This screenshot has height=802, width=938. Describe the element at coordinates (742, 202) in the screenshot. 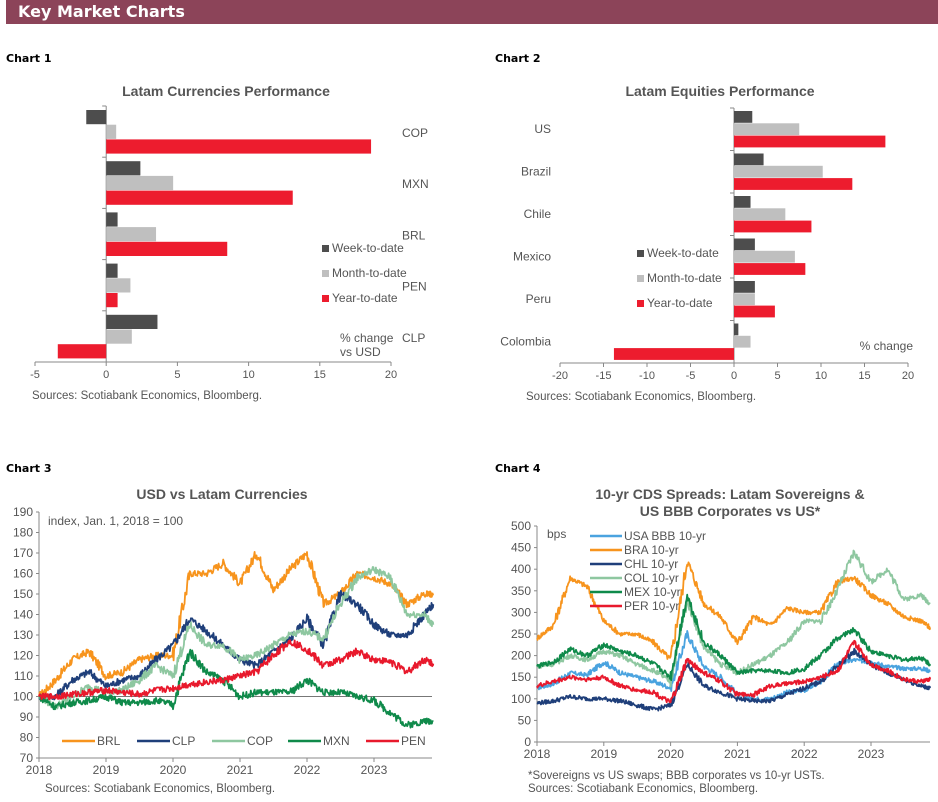

I see `bar-chile-week-to-date` at that location.